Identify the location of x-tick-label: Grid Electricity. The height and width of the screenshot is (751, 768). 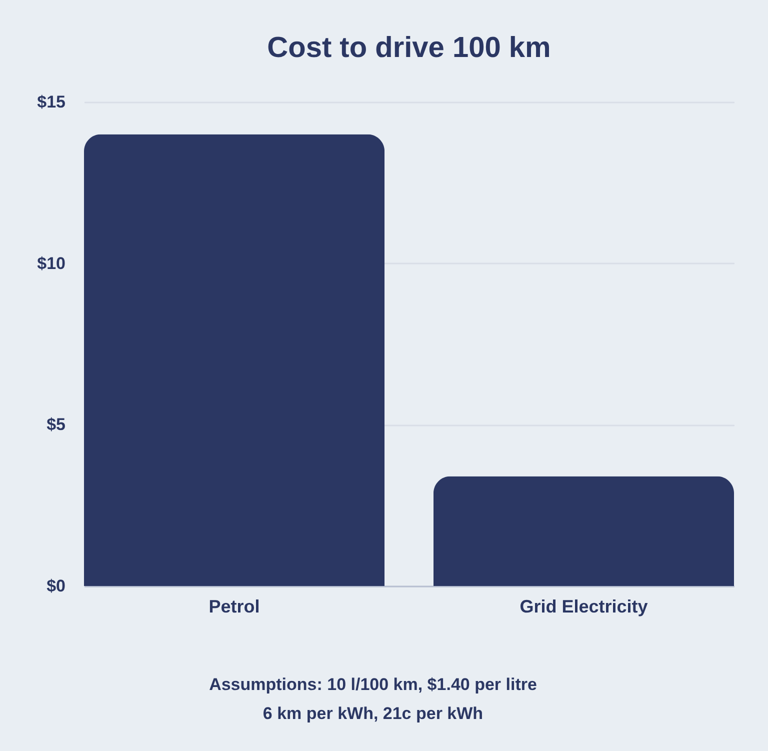
(584, 606).